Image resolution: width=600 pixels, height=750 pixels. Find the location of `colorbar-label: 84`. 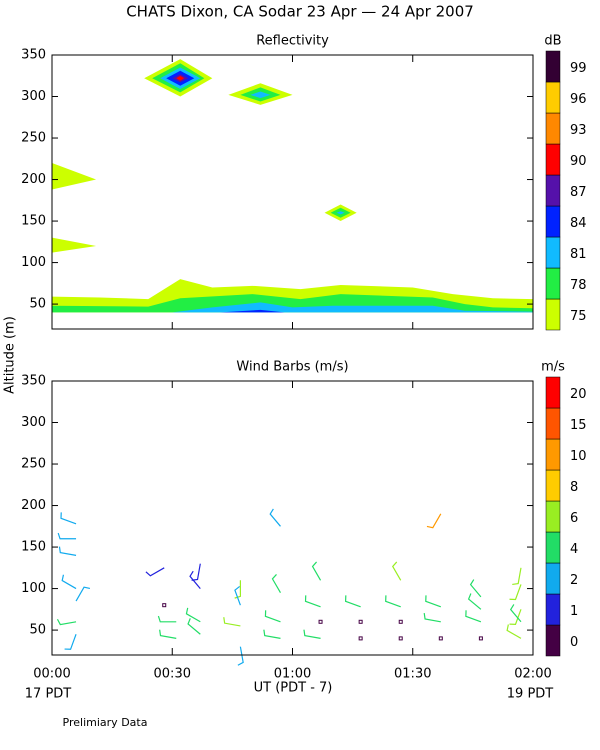

colorbar-label: 84 is located at coordinates (578, 223).